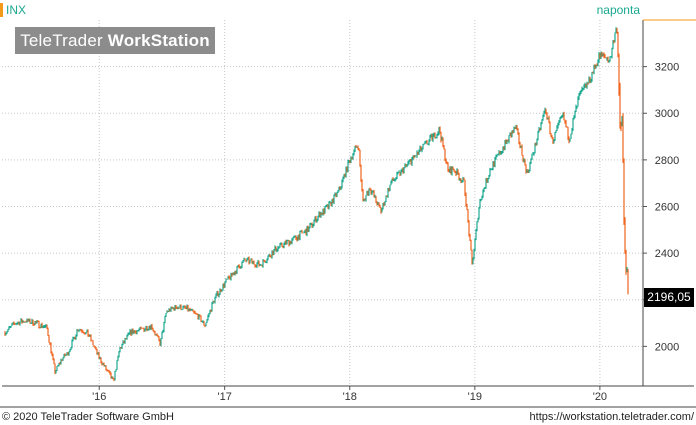 The image size is (696, 425). Describe the element at coordinates (667, 114) in the screenshot. I see `y-tick-label: 3000` at that location.